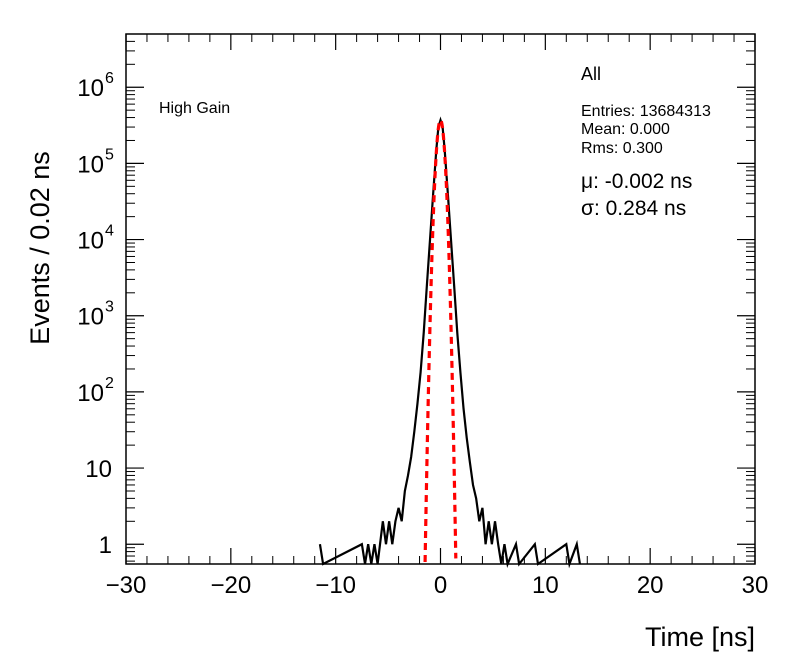 This screenshot has width=796, height=672. What do you see at coordinates (591, 74) in the screenshot?
I see `stats-title: All` at bounding box center [591, 74].